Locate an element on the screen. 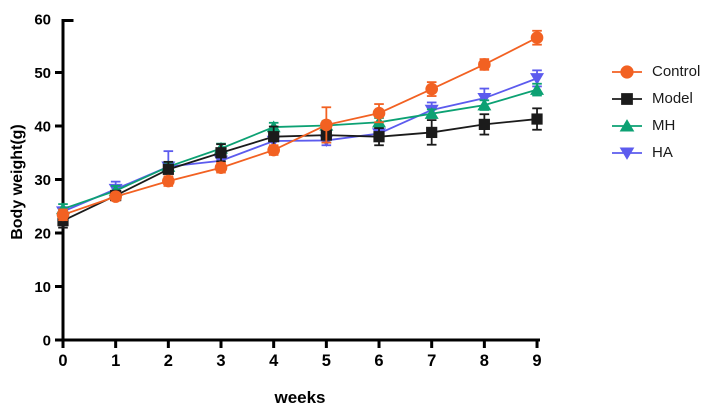 Image resolution: width=712 pixels, height=419 pixels. svg-text: 10 is located at coordinates (42, 287).